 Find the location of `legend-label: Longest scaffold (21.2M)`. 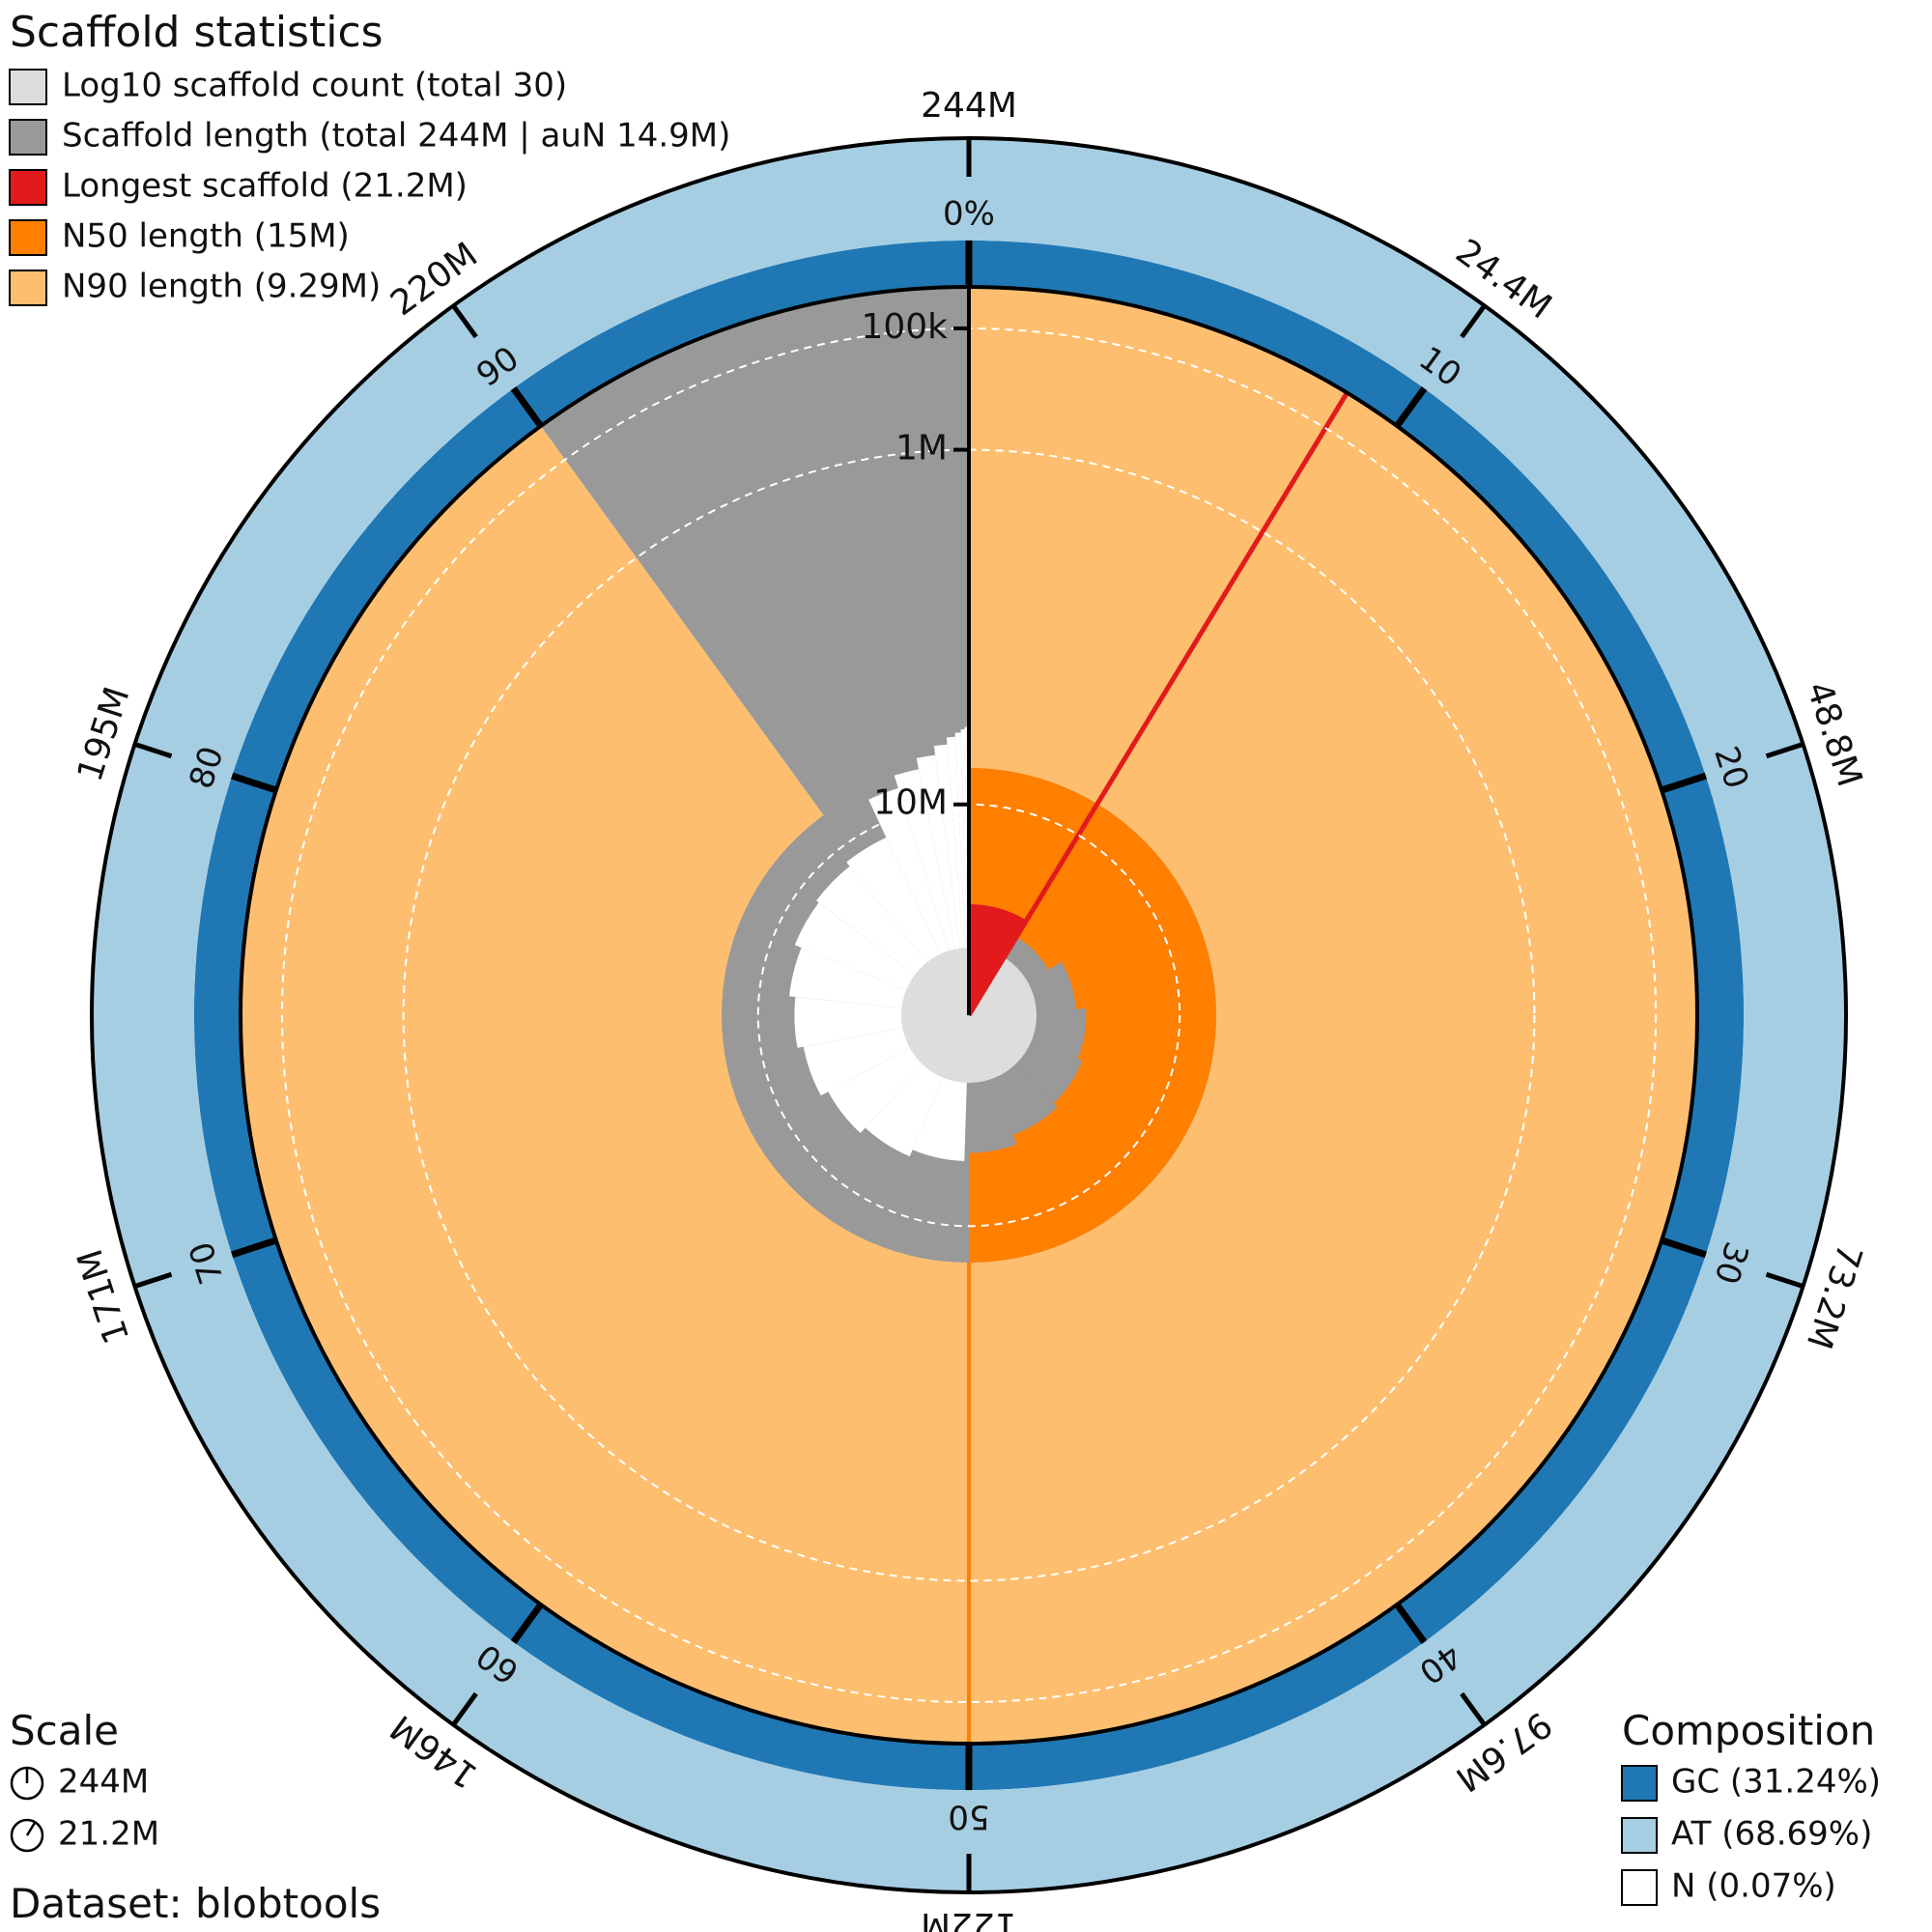

legend-label: Longest scaffold (21.2M) is located at coordinates (265, 186).